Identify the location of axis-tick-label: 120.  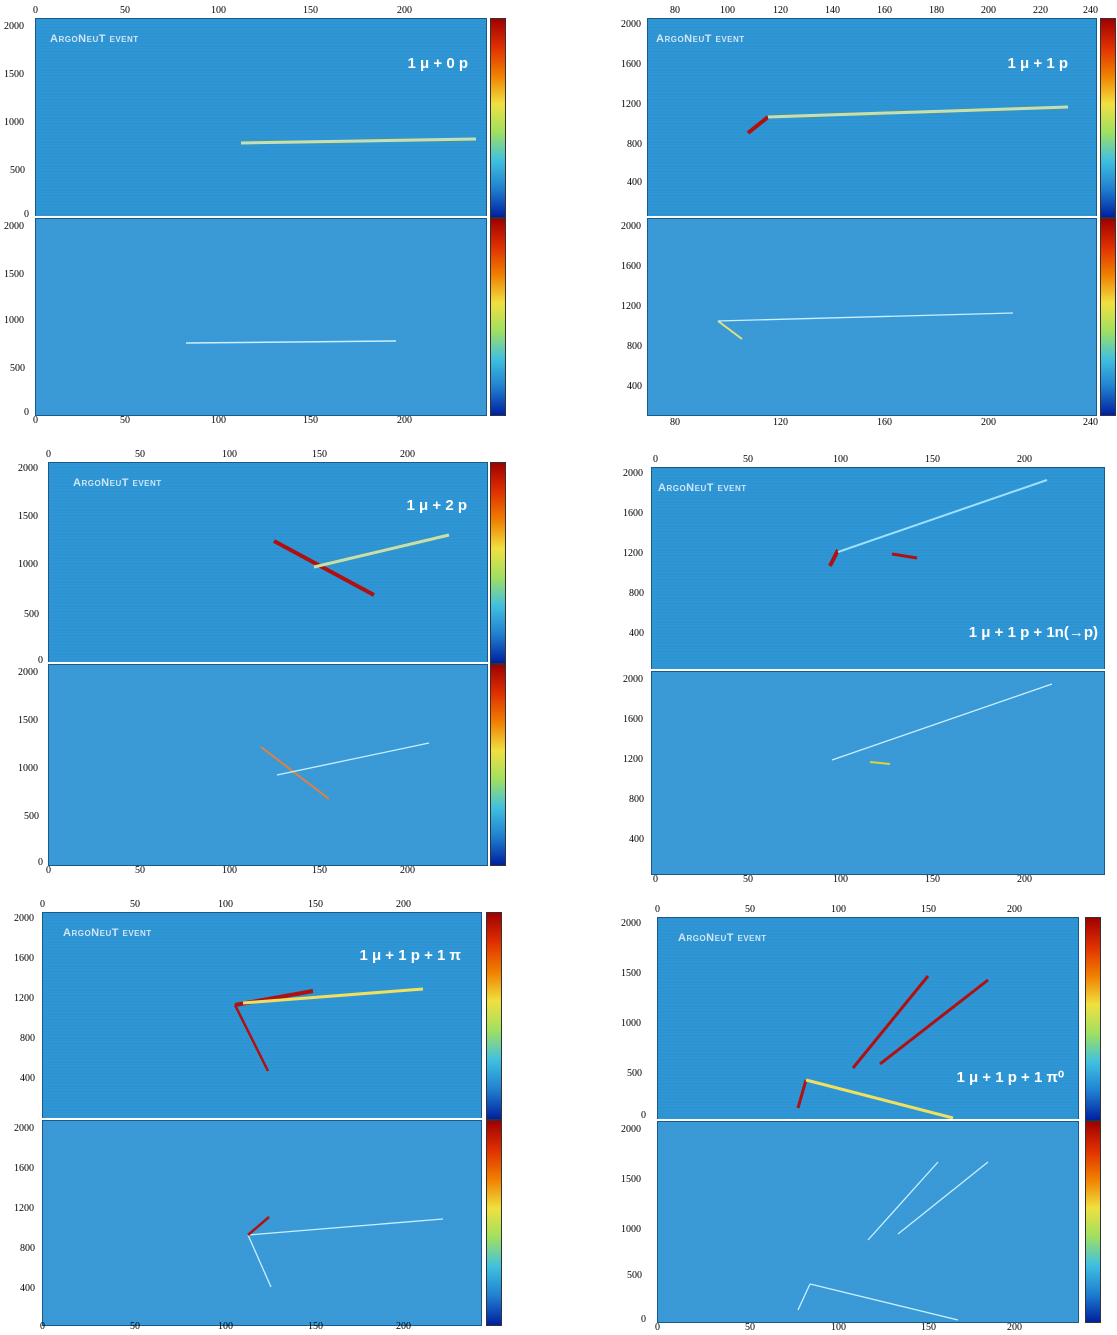
(780, 422).